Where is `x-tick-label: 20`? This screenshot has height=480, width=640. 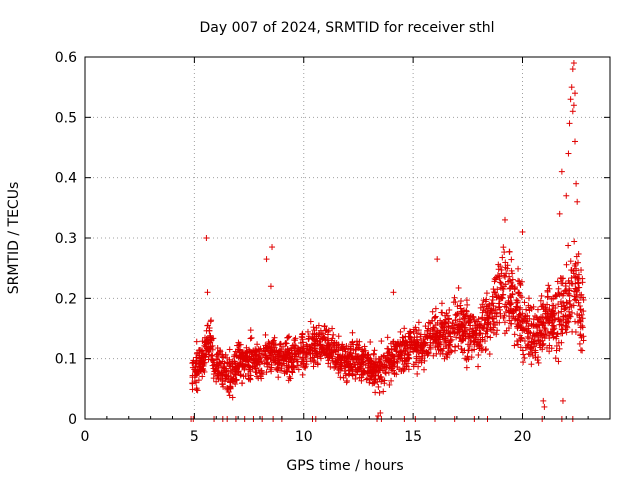
x-tick-label: 20 is located at coordinates (523, 437).